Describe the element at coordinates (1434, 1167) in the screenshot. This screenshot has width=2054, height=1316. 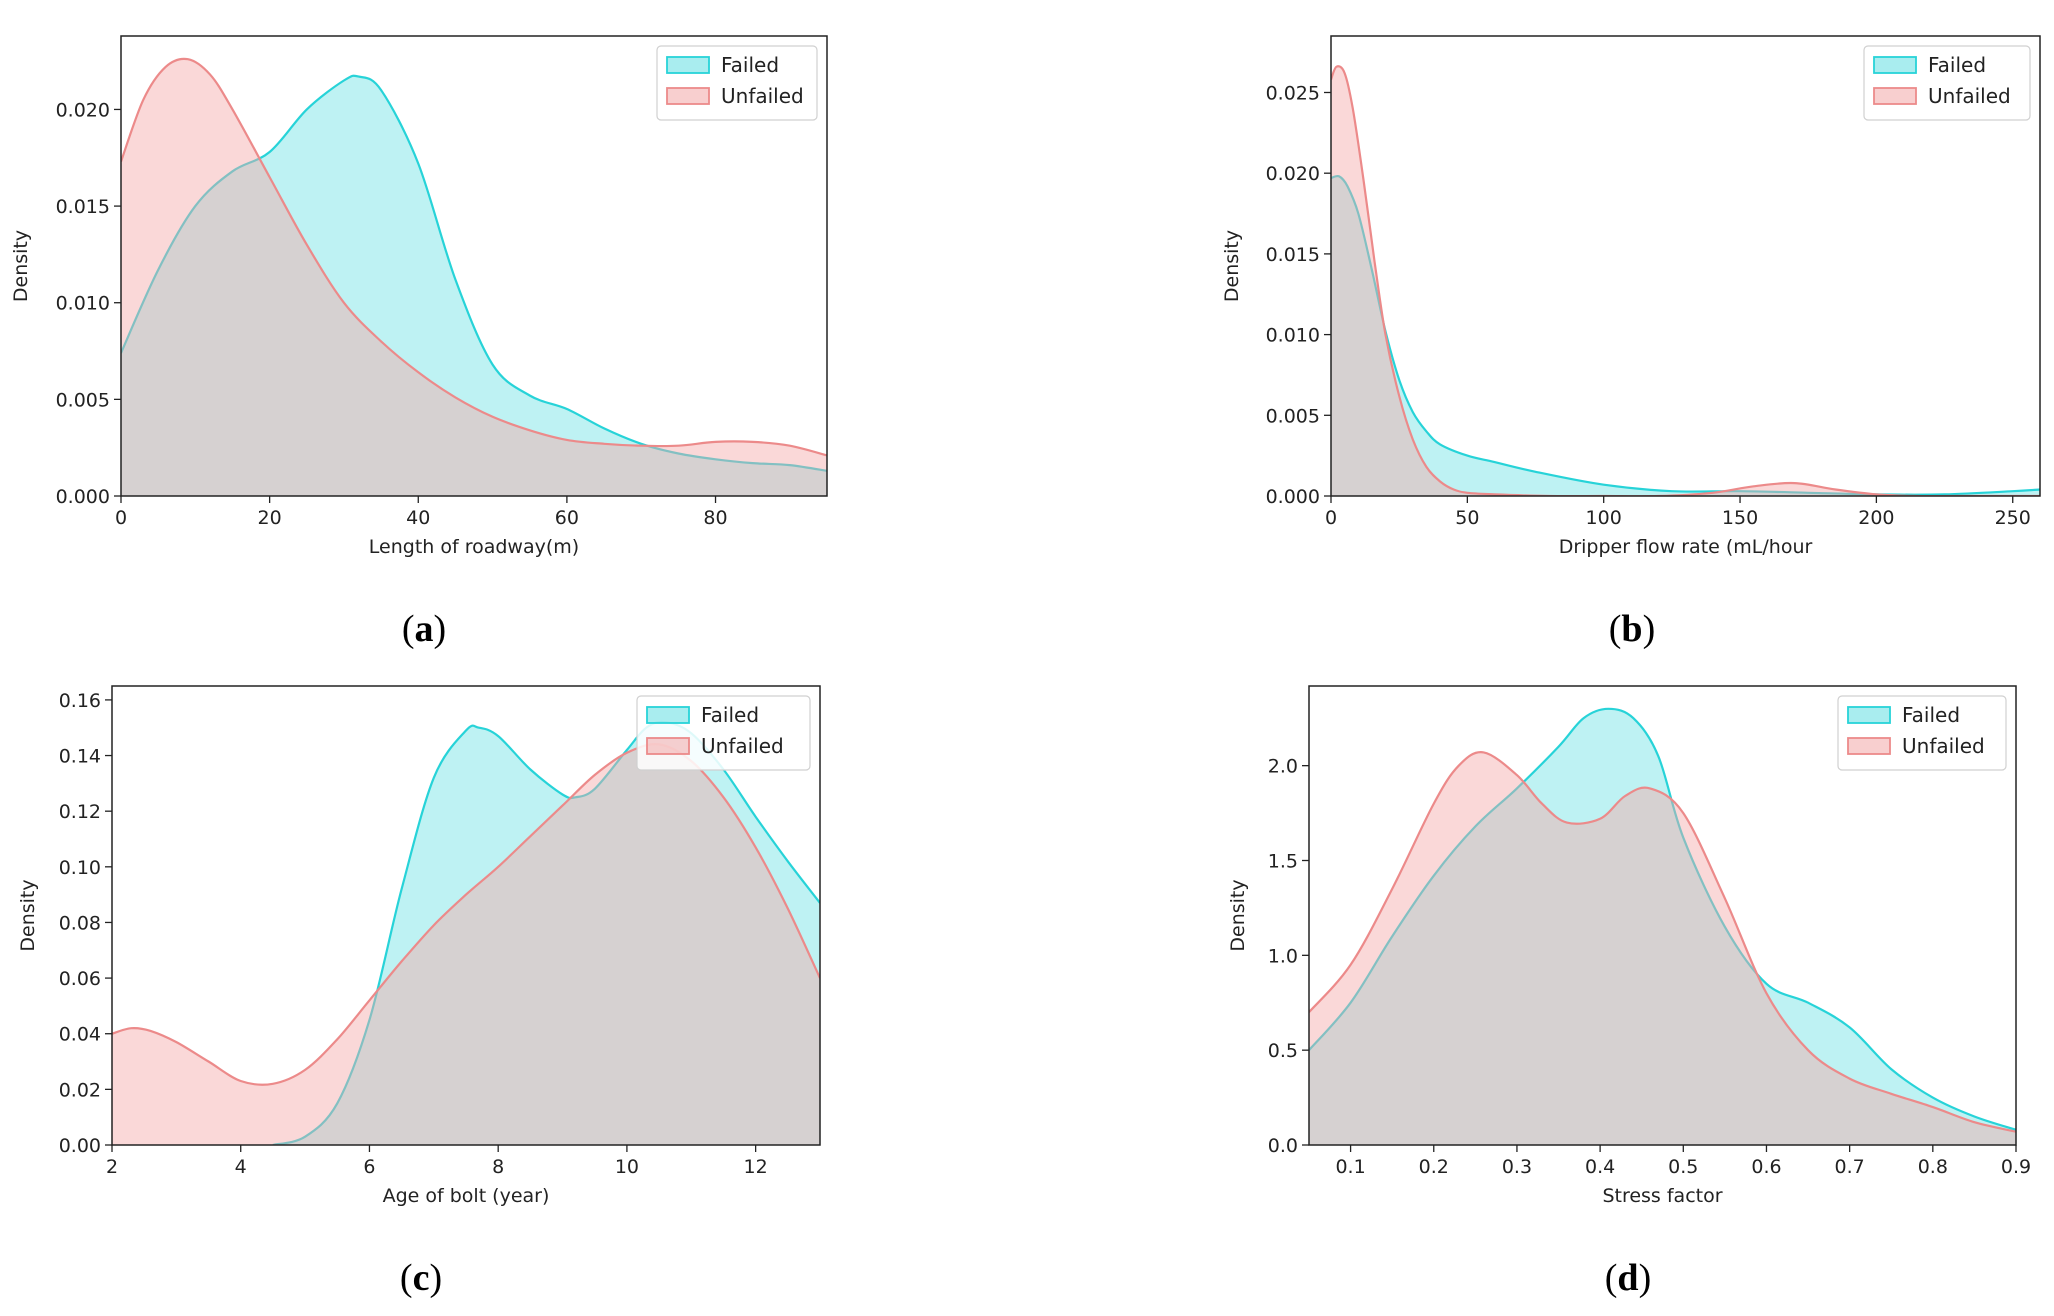
I see `x-tick-label: 0.2` at that location.